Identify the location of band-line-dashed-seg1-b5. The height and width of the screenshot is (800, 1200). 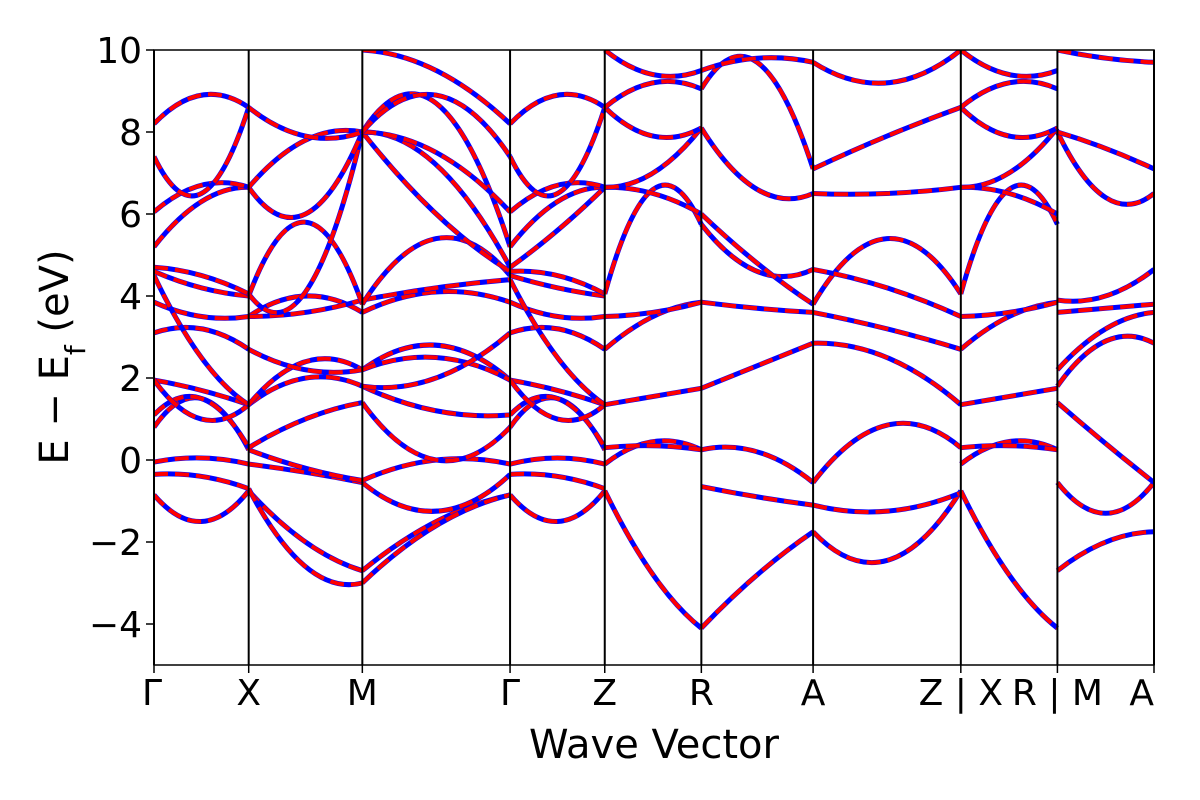
(305, 390).